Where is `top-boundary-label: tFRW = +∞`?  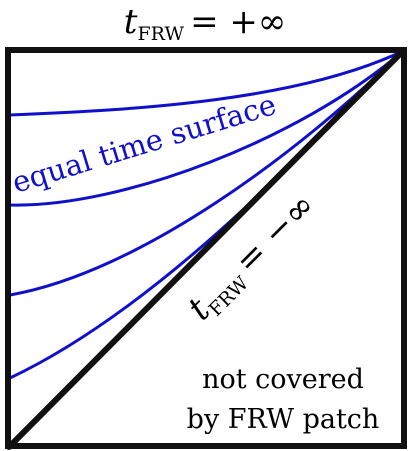
top-boundary-label: tFRW = +∞ is located at coordinates (205, 23).